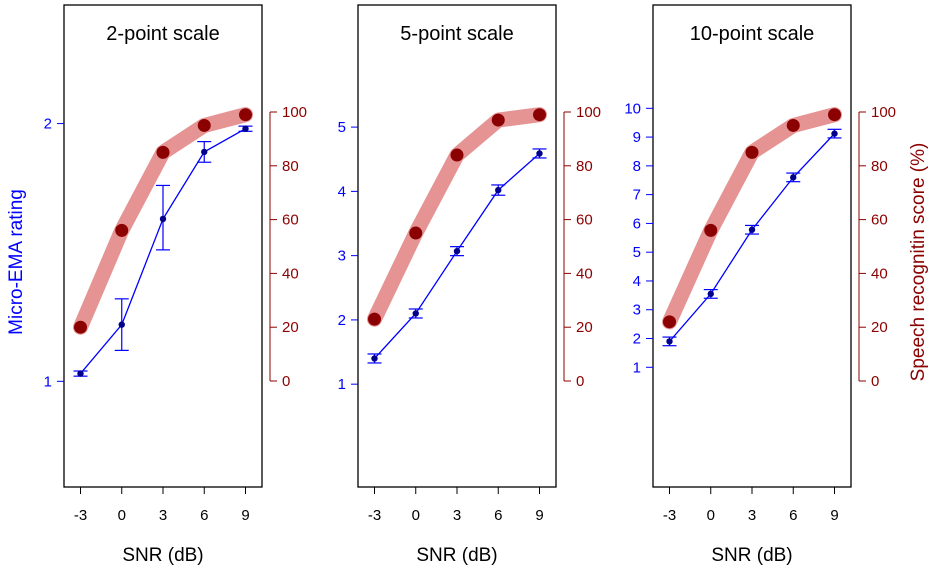 This screenshot has width=935, height=575. What do you see at coordinates (632, 108) in the screenshot?
I see `left-tick-label: 10` at bounding box center [632, 108].